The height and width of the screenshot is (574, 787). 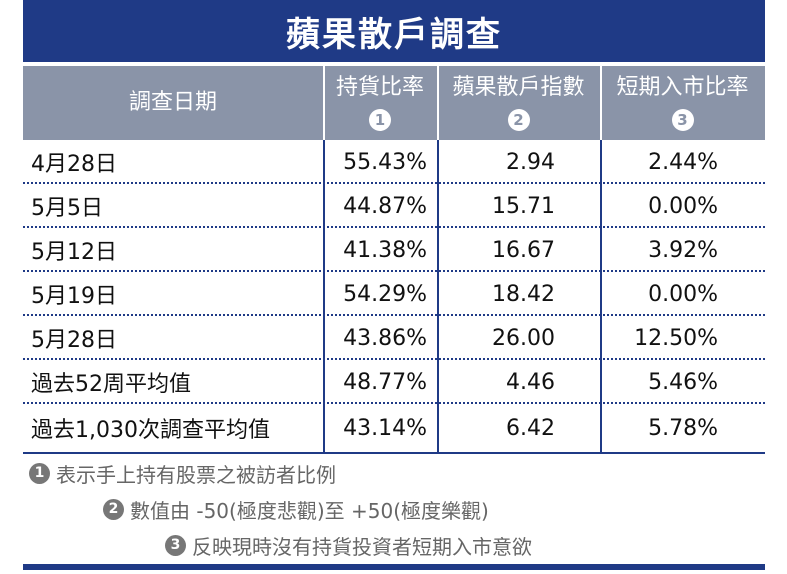 I want to click on table-bottom-rule, so click(x=394, y=453).